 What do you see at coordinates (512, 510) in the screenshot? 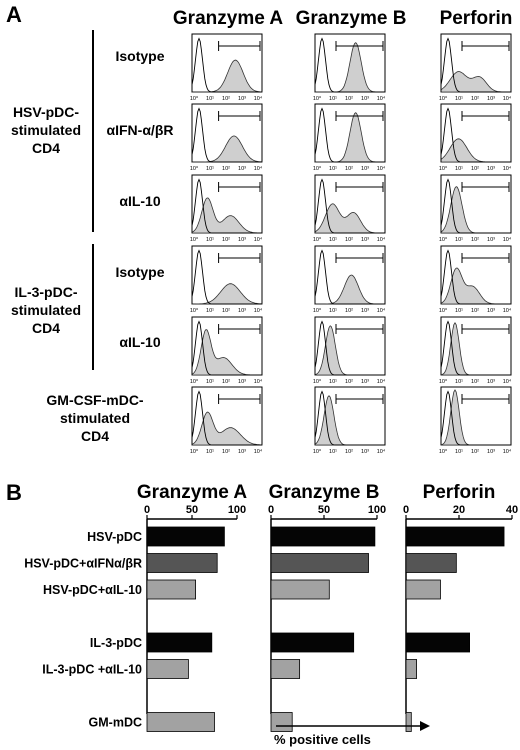
I see `bar-chart-tick-label: 40` at bounding box center [512, 510].